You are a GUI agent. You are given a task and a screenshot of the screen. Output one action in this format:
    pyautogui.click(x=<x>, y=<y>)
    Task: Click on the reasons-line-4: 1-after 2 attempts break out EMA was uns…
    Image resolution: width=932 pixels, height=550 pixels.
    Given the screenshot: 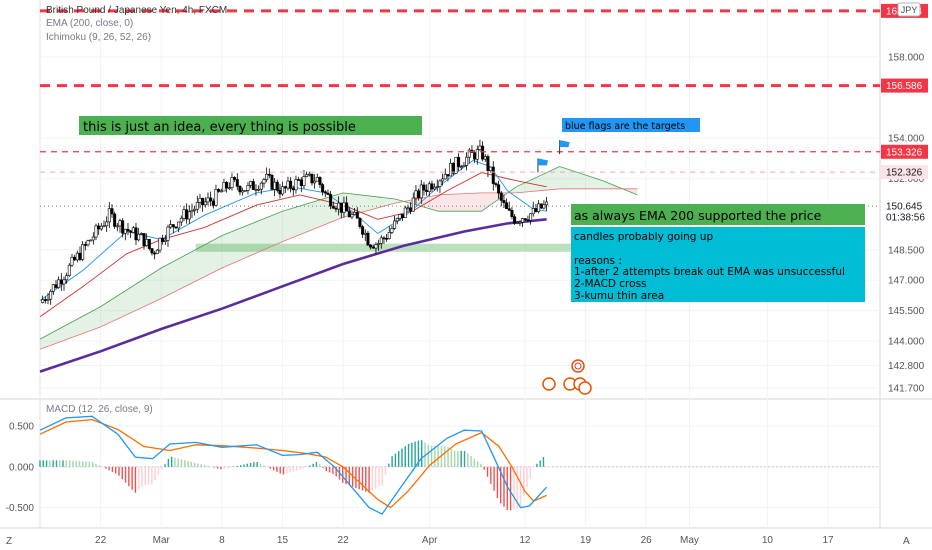 What is the action you would take?
    pyautogui.click(x=709, y=272)
    